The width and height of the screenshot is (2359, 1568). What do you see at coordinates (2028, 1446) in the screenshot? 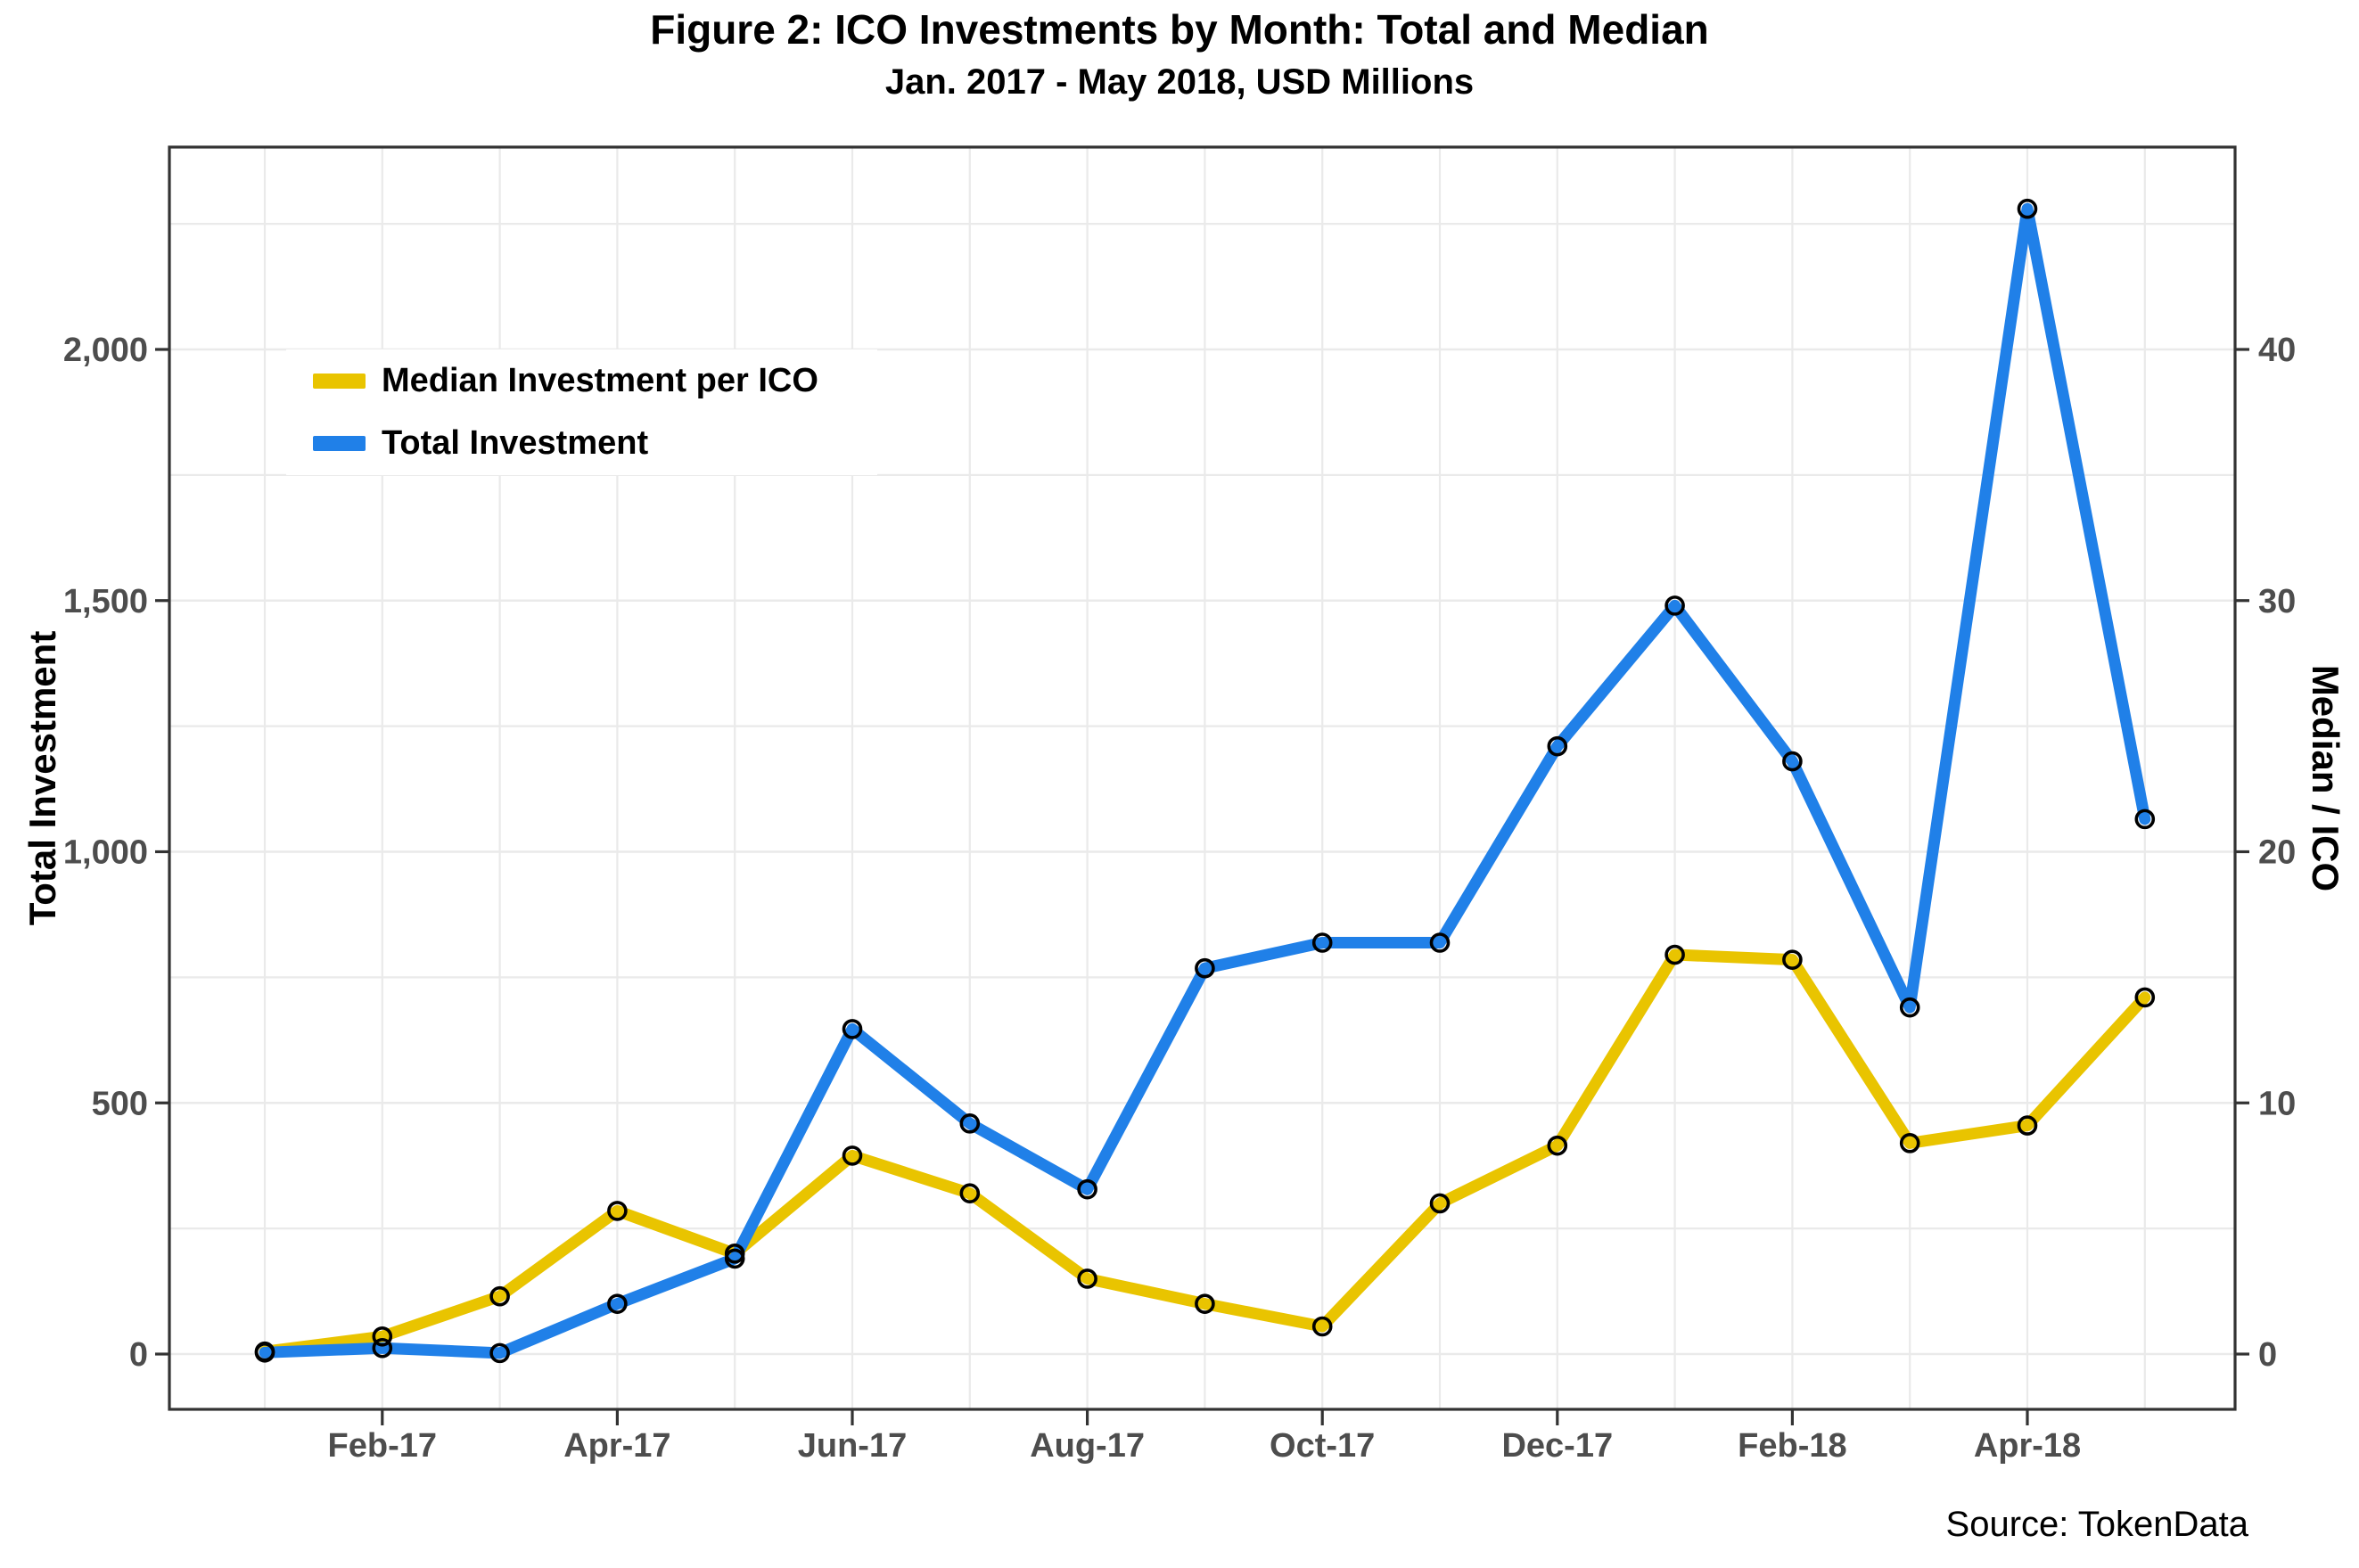
I see `svg-text: Apr-18` at bounding box center [2028, 1446].